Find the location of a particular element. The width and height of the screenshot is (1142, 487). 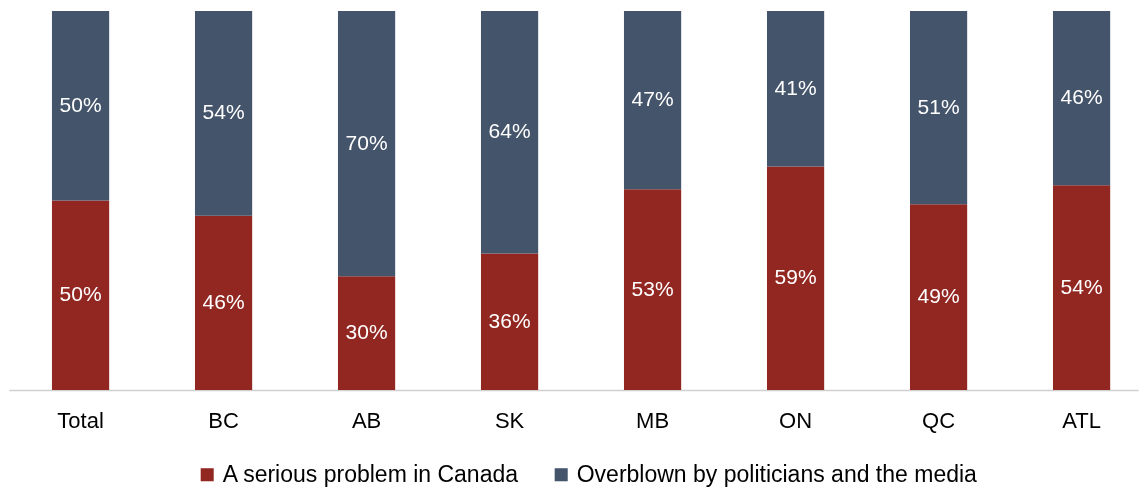

x-tick-label: BC is located at coordinates (223, 420).